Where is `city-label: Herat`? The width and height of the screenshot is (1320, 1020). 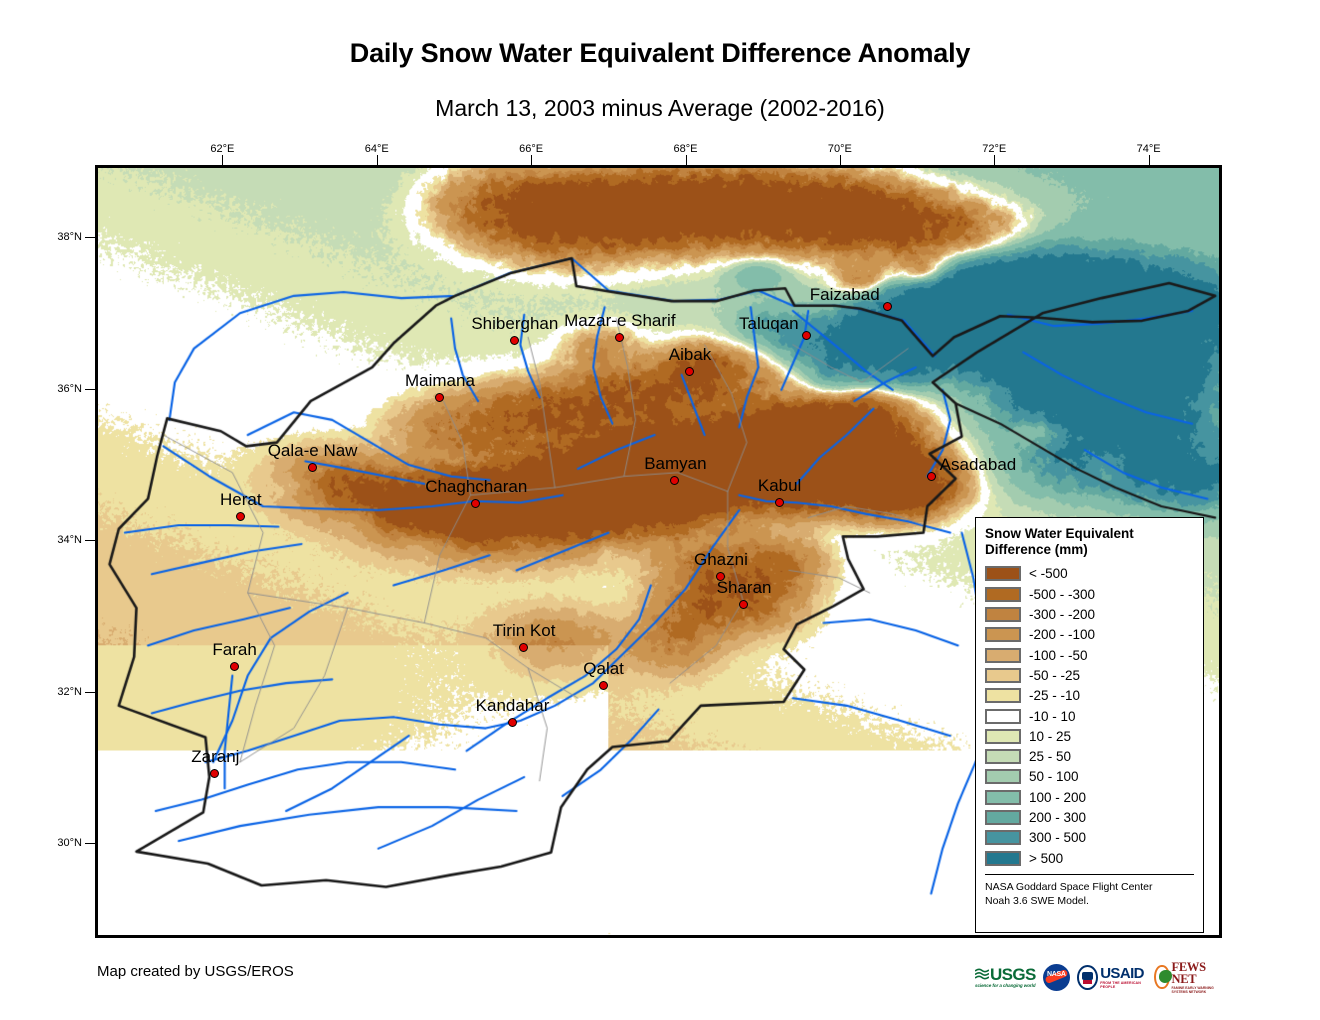
city-label: Herat is located at coordinates (241, 499).